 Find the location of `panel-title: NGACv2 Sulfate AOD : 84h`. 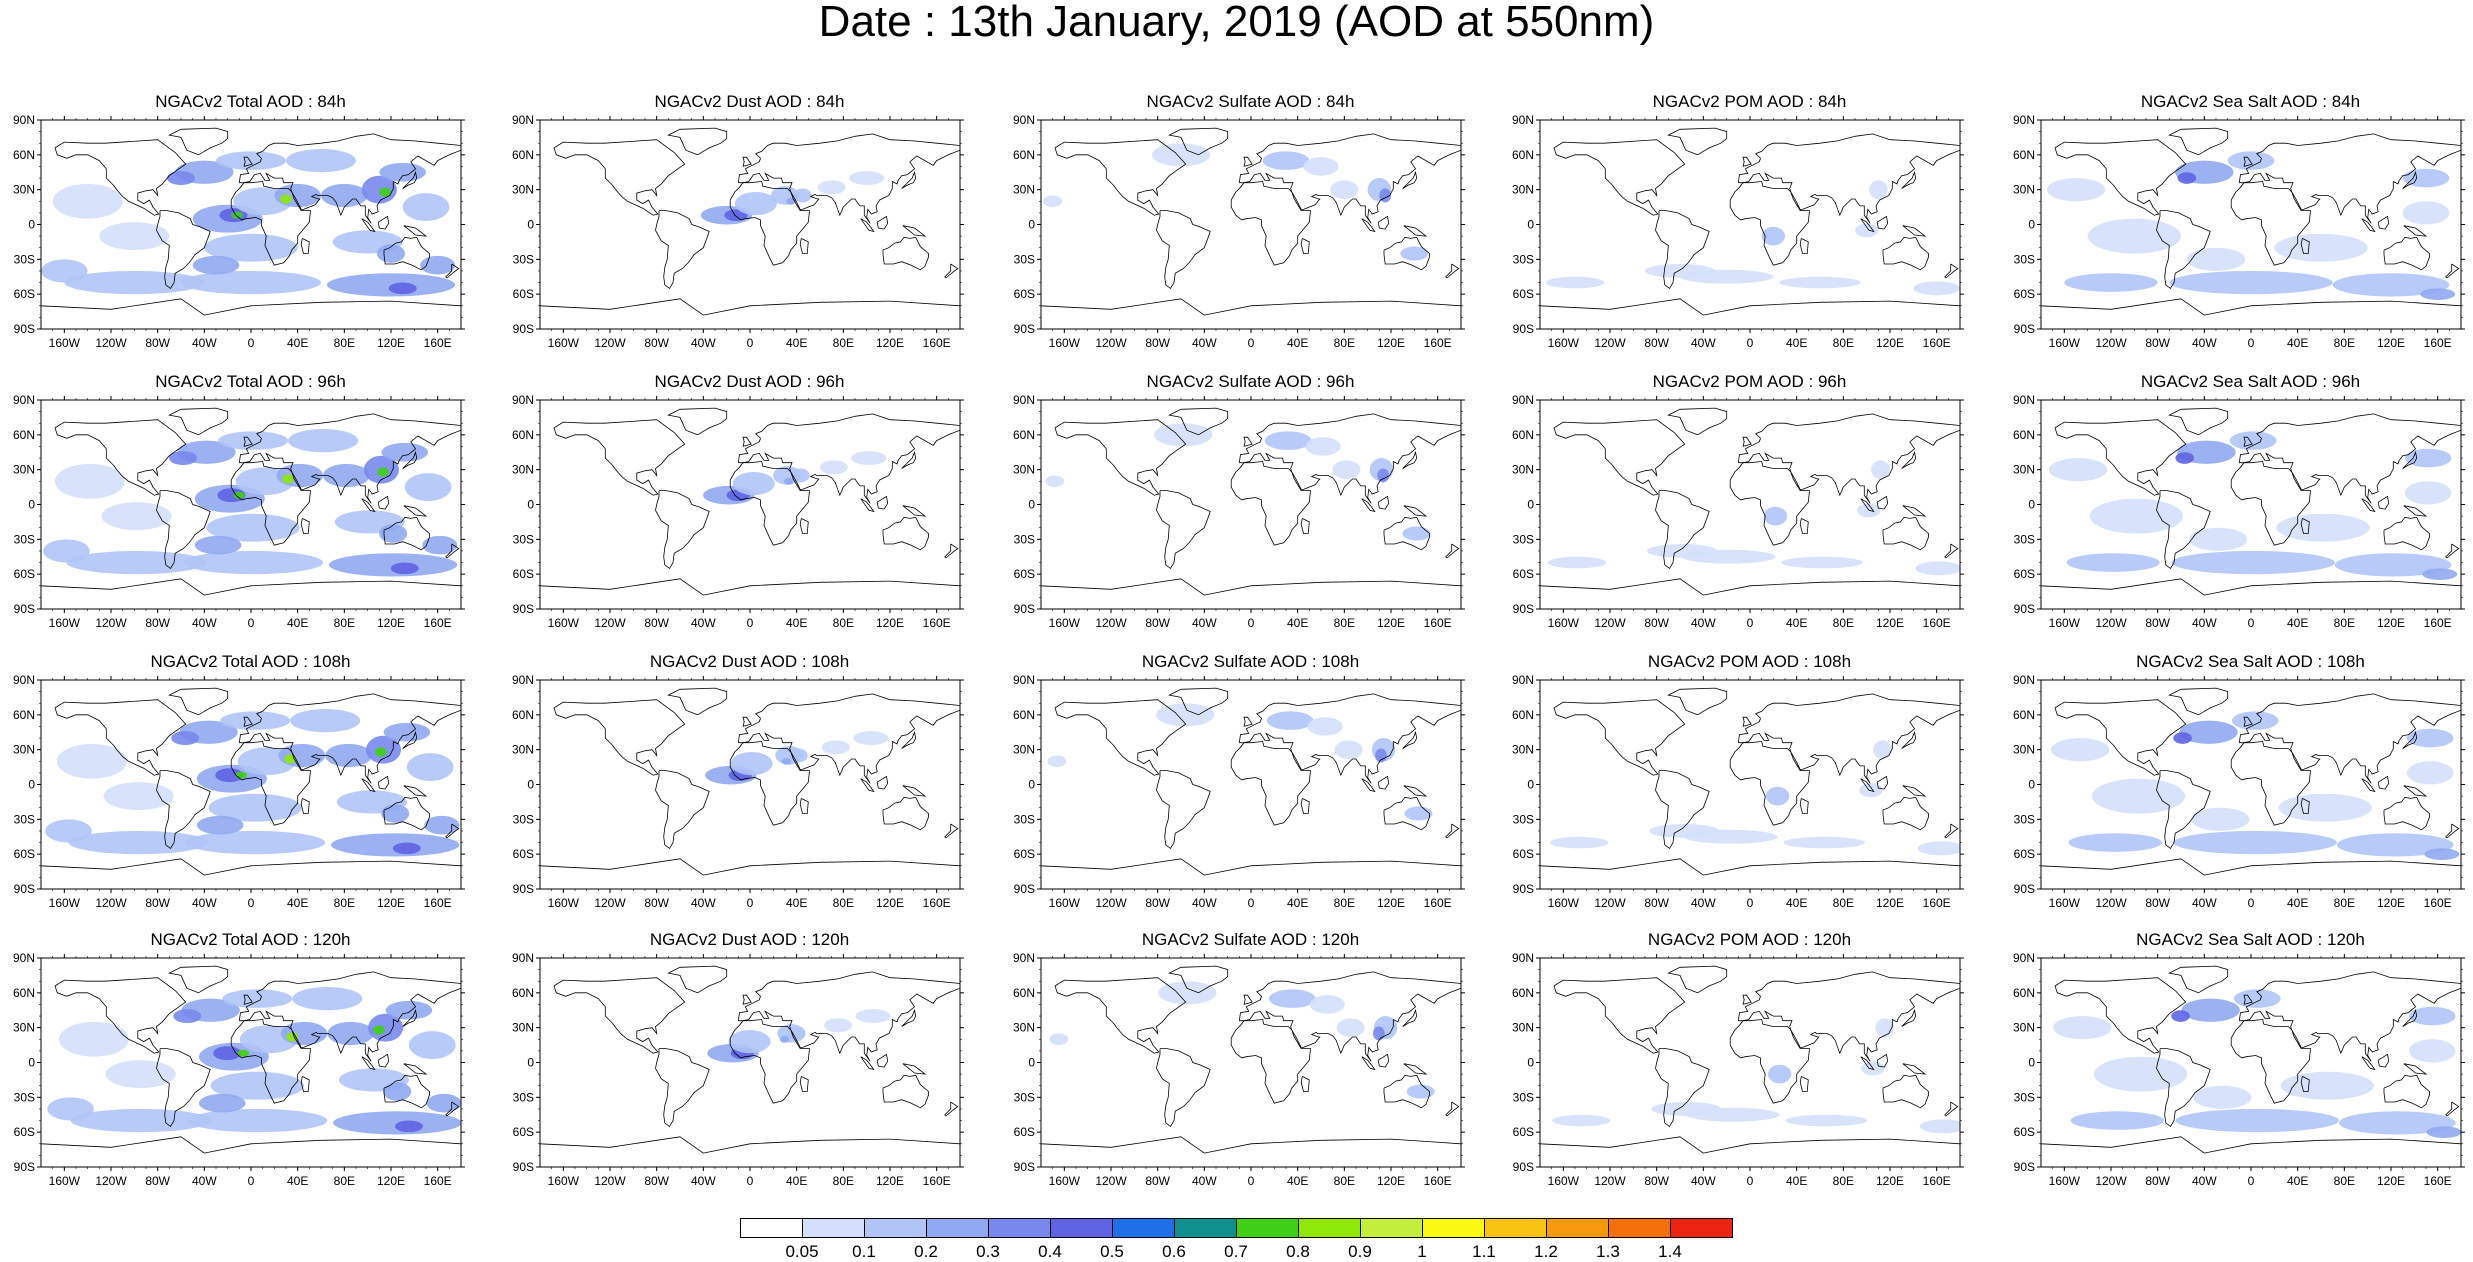

panel-title: NGACv2 Sulfate AOD : 84h is located at coordinates (1250, 101).